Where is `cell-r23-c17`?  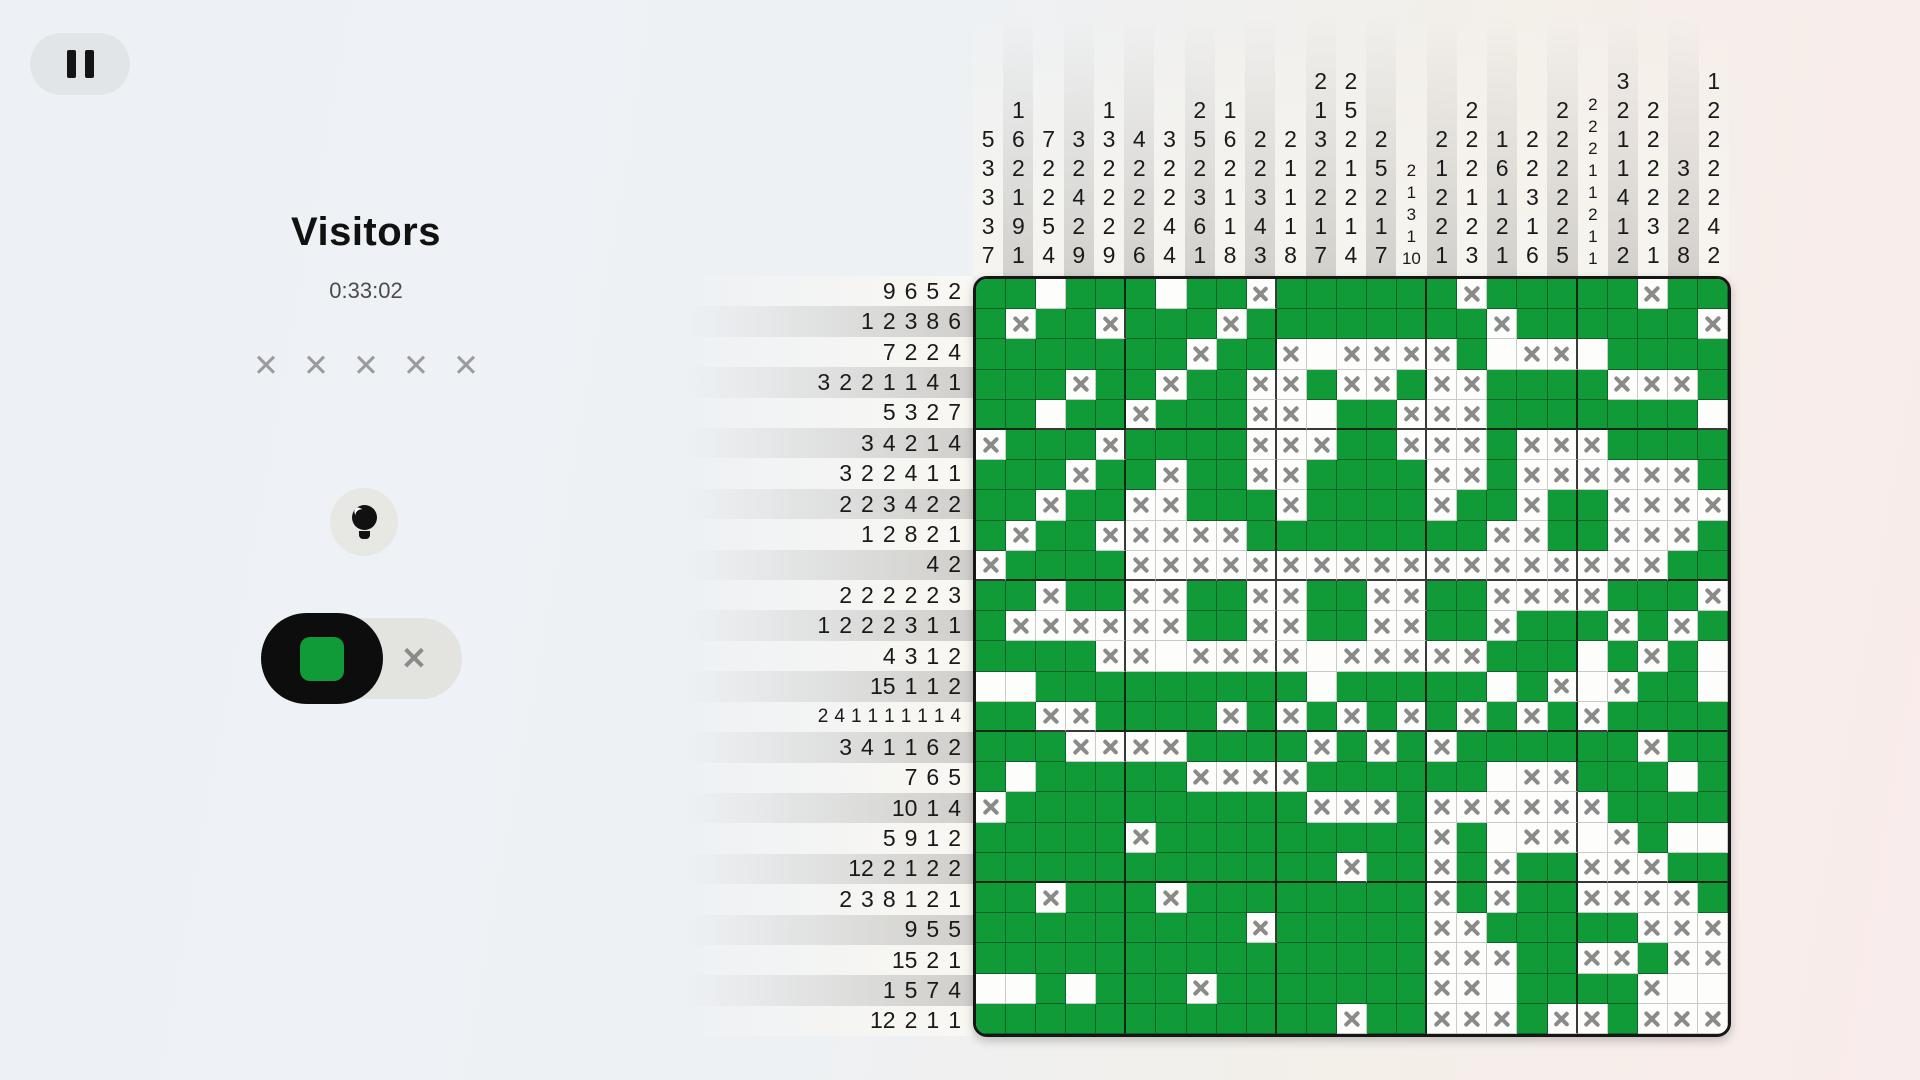 cell-r23-c17 is located at coordinates (1472, 958).